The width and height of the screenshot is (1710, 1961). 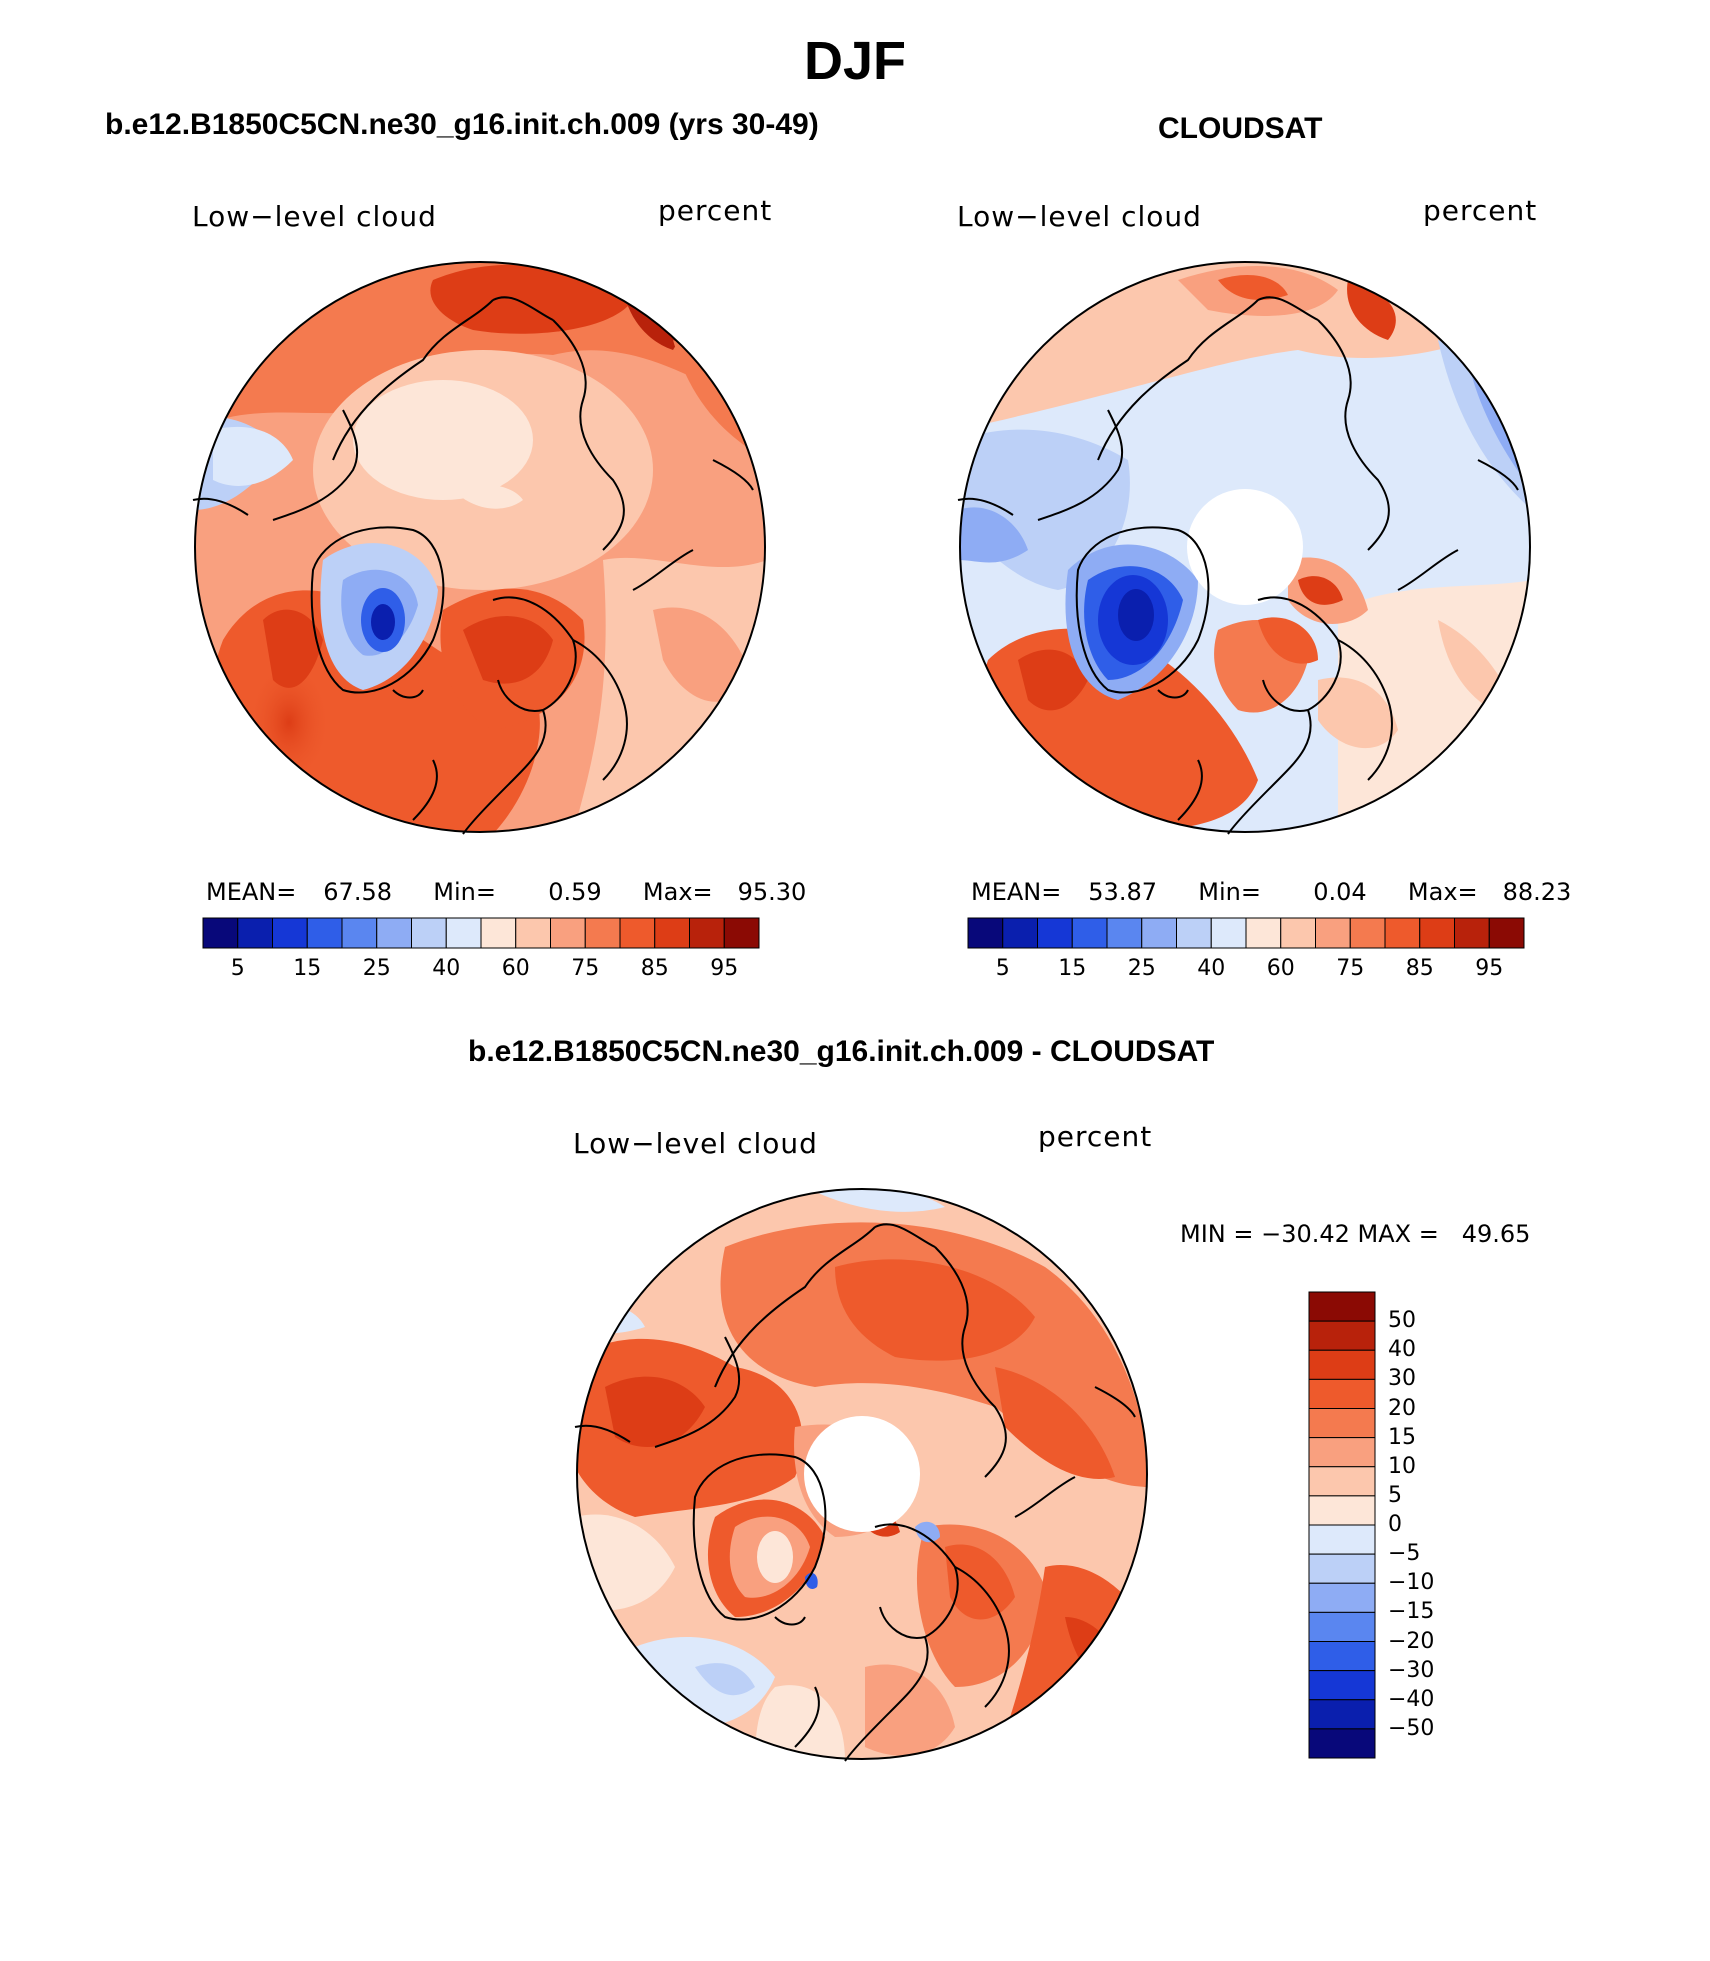 What do you see at coordinates (1016, 892) in the screenshot?
I see `panel-2-mean-label: MEAN=` at bounding box center [1016, 892].